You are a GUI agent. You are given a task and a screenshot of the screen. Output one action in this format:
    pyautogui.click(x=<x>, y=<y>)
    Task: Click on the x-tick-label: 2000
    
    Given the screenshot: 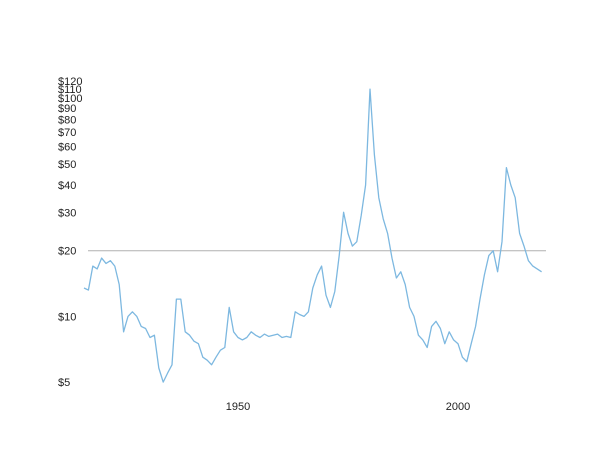 What is the action you would take?
    pyautogui.click(x=458, y=407)
    